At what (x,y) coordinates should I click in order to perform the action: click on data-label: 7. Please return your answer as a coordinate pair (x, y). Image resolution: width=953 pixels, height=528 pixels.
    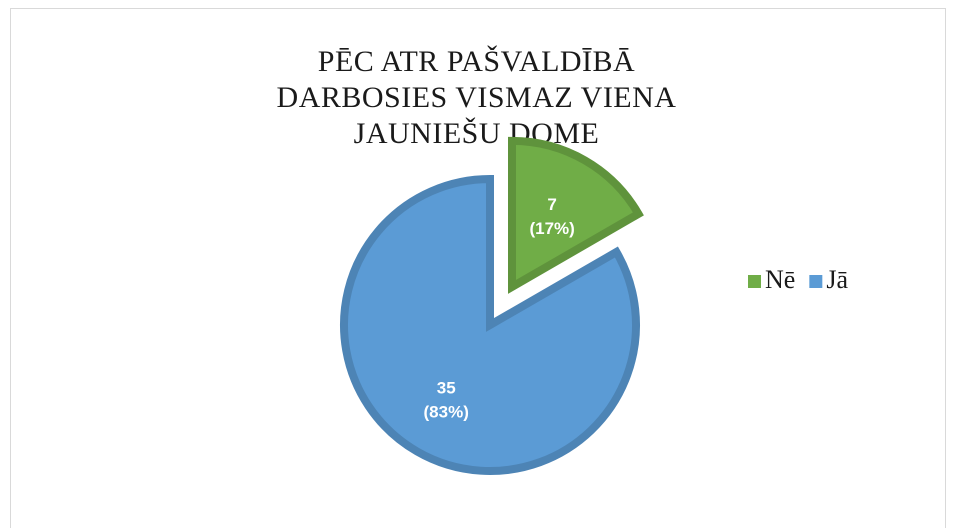
    Looking at the image, I should click on (551, 204).